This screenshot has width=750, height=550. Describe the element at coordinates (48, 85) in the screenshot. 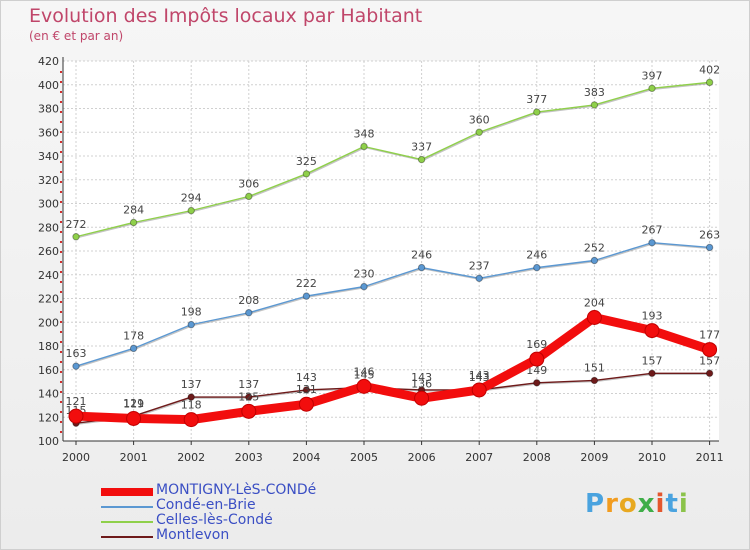

I see `y-tick-label: 400` at that location.